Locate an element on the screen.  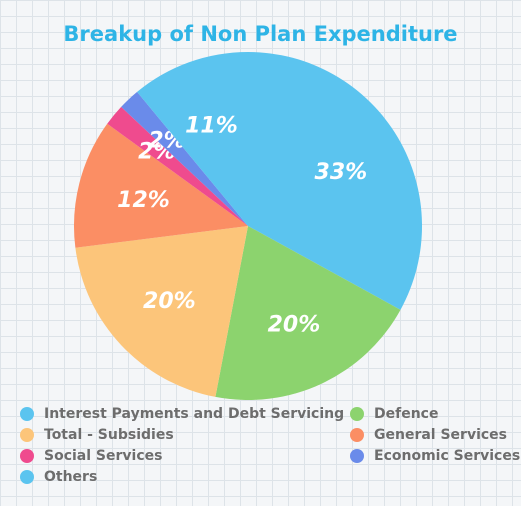
legend-label: Defence is located at coordinates (406, 414).